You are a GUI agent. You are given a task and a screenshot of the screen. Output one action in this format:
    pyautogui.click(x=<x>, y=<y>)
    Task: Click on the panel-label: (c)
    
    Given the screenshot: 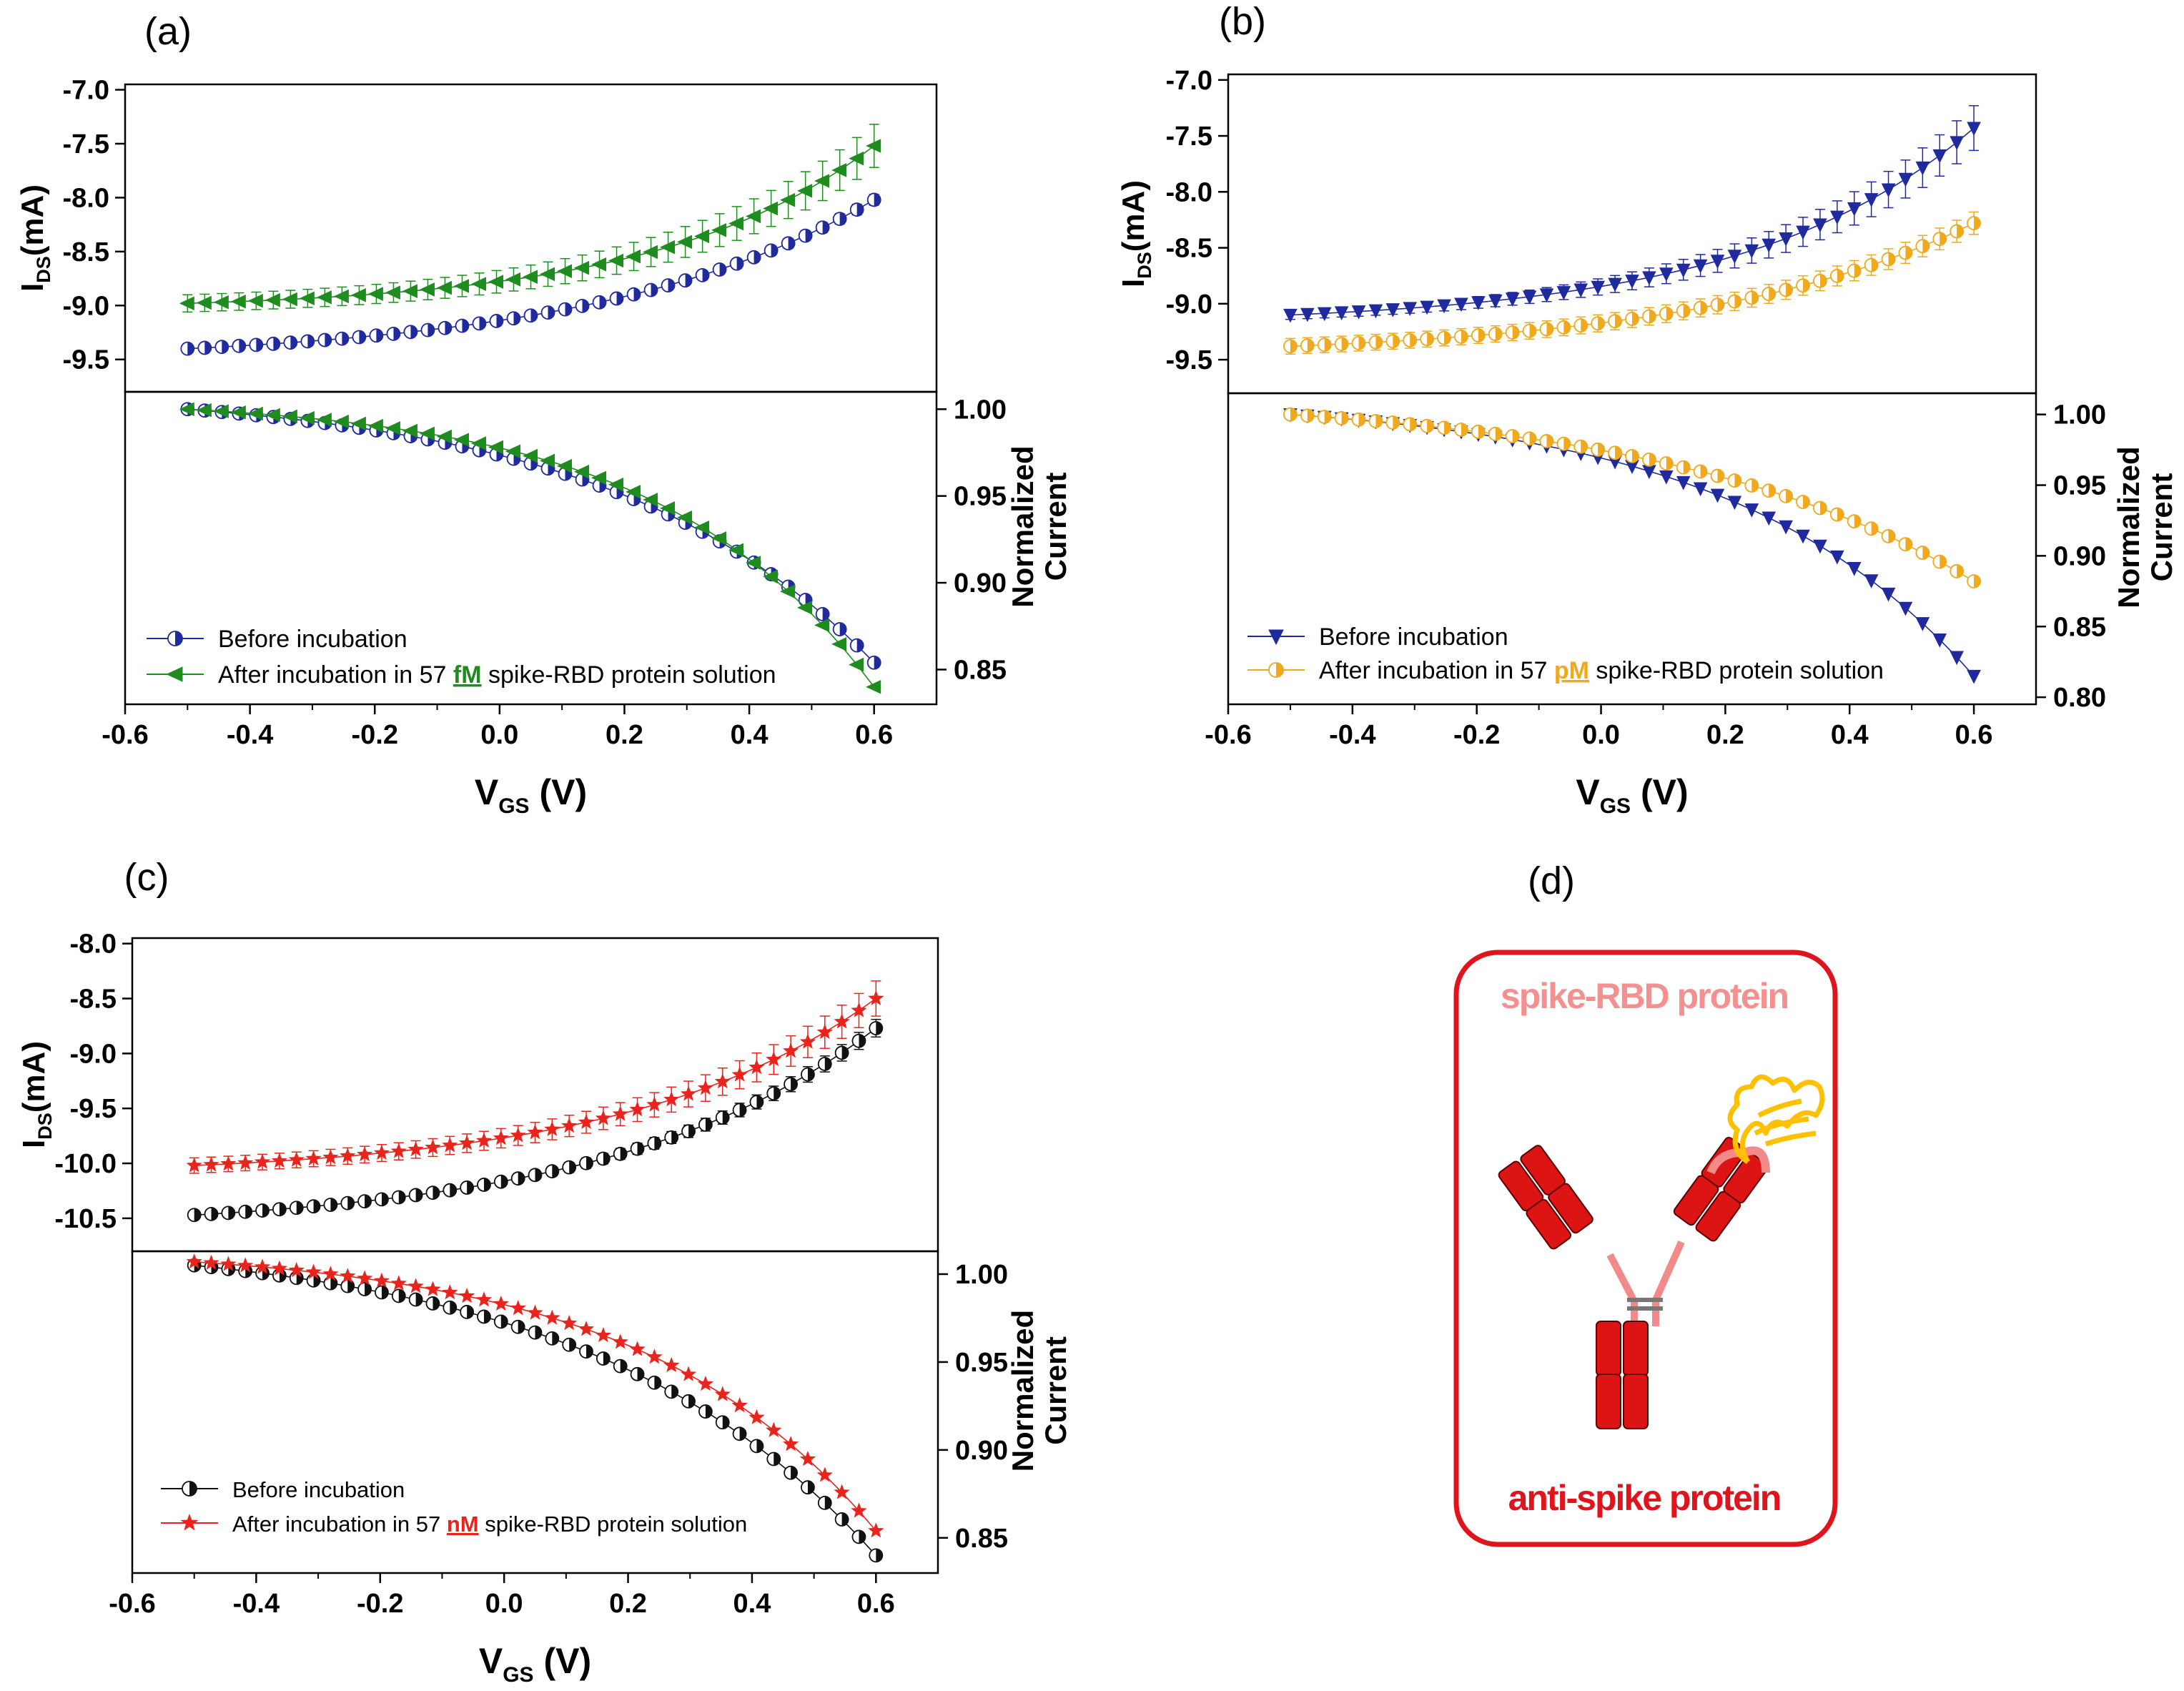 What is the action you would take?
    pyautogui.click(x=146, y=877)
    